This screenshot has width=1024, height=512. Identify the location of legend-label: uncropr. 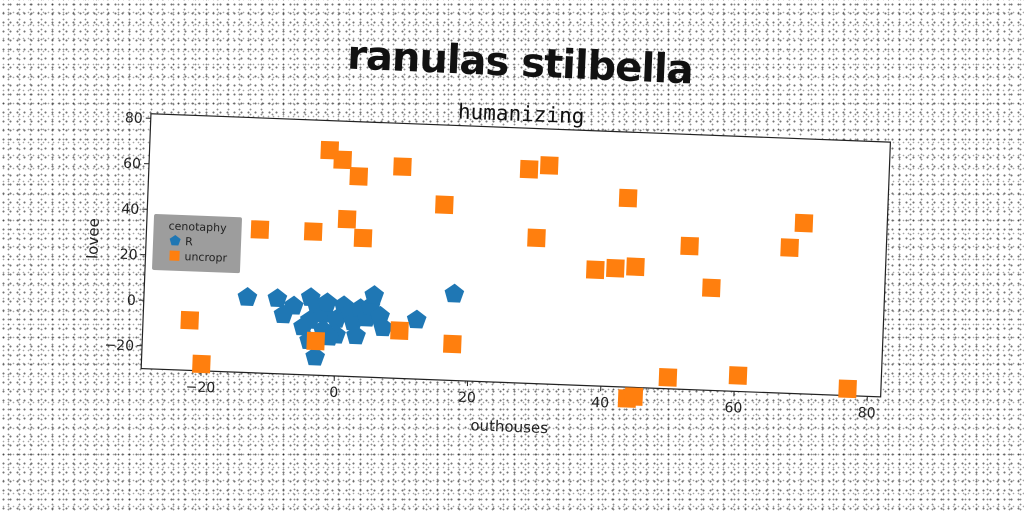
(205, 257).